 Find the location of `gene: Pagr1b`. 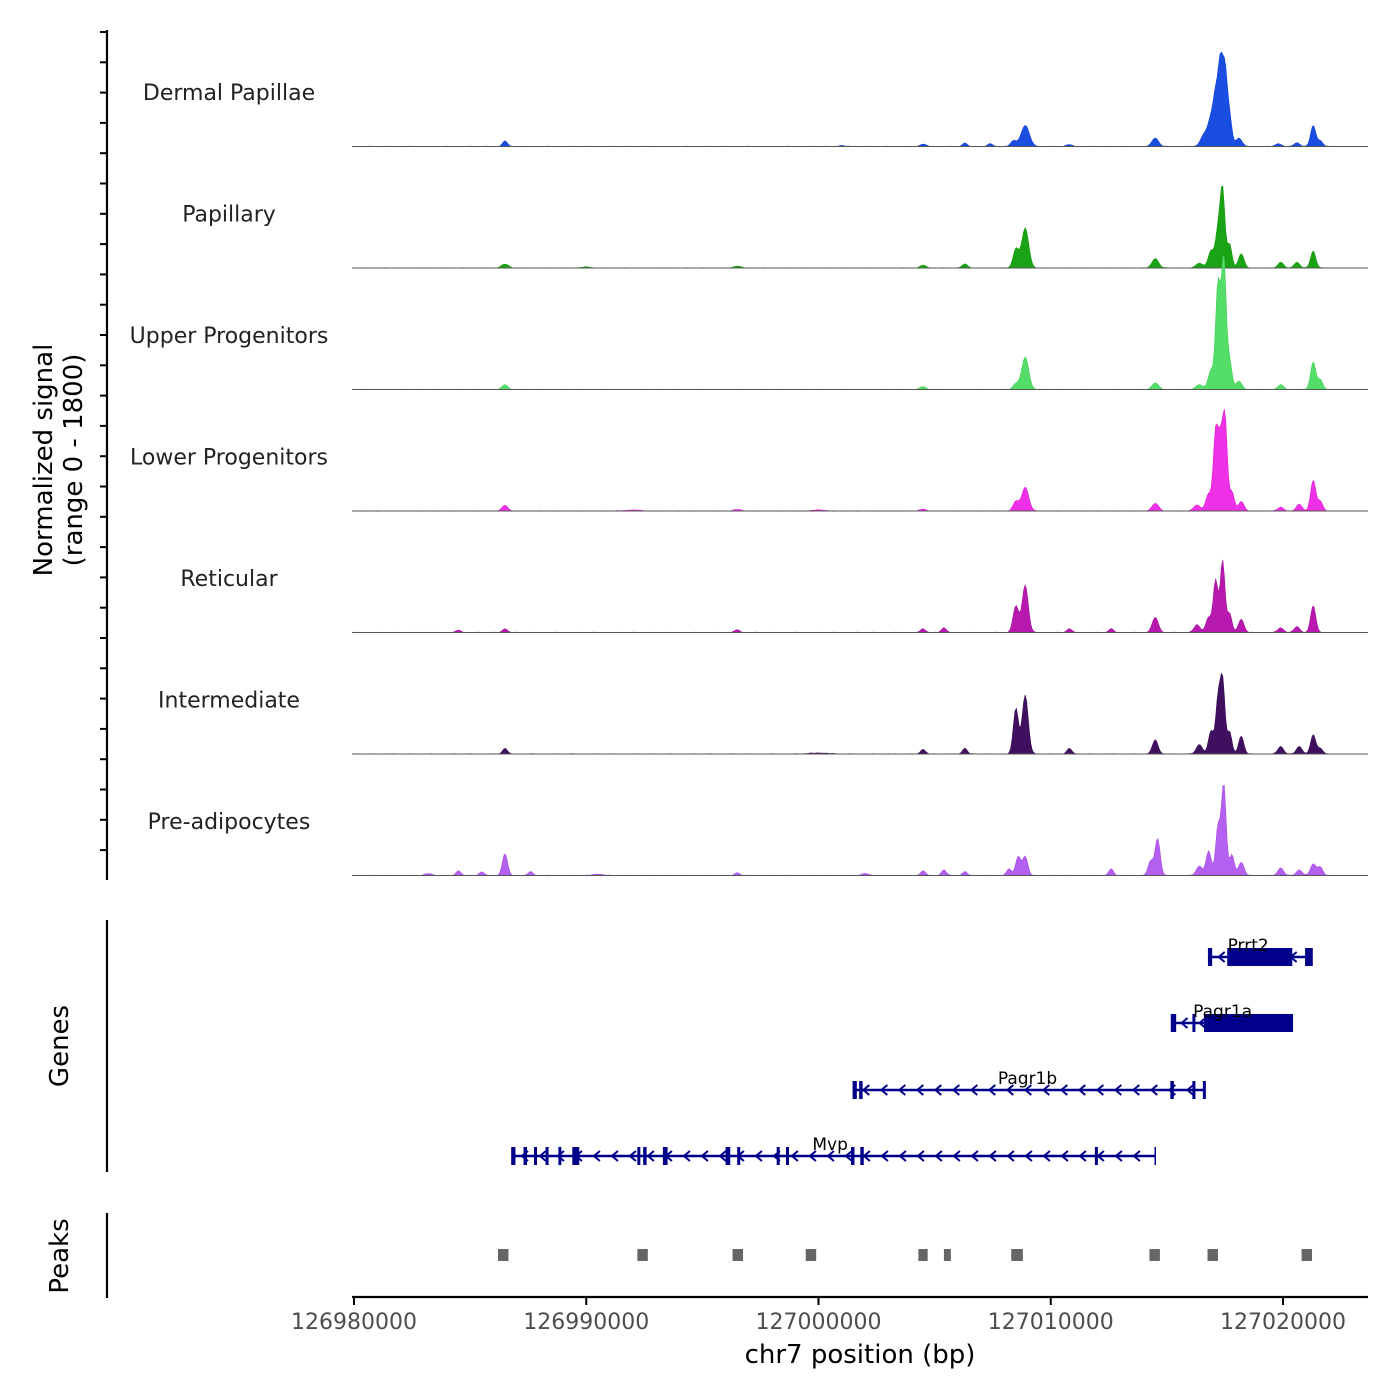

gene: Pagr1b is located at coordinates (1029, 1084).